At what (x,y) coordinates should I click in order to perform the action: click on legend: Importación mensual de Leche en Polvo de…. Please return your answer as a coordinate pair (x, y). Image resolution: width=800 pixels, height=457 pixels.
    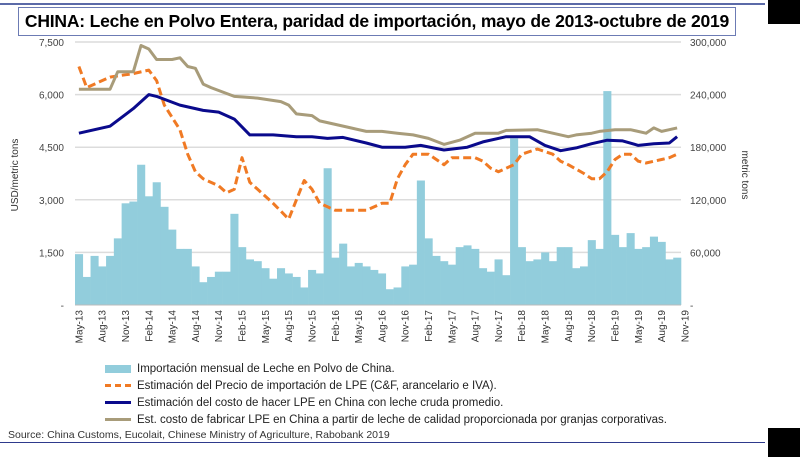
    Looking at the image, I should click on (386, 394).